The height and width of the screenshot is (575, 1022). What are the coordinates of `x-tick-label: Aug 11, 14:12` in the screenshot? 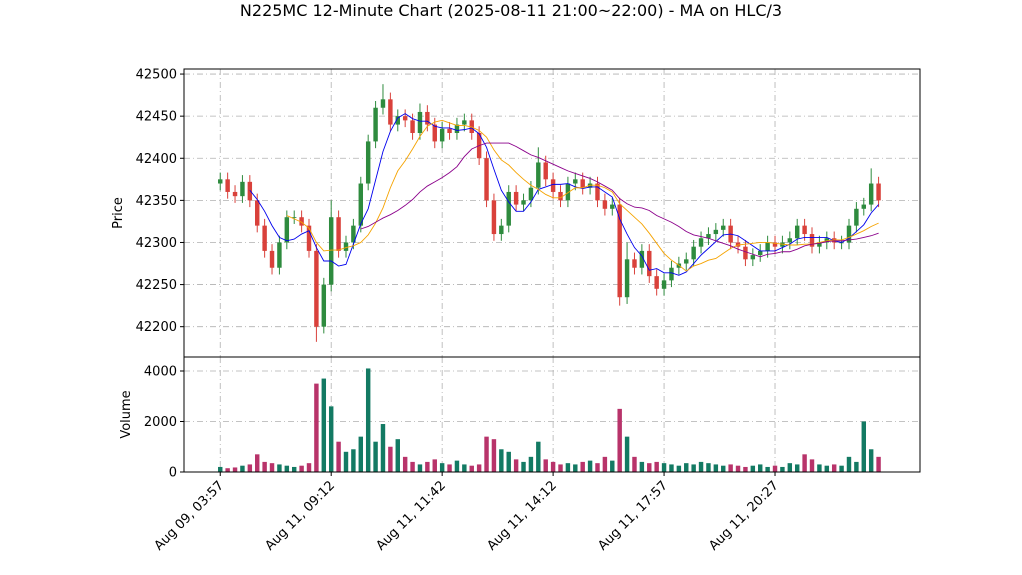 It's located at (522, 516).